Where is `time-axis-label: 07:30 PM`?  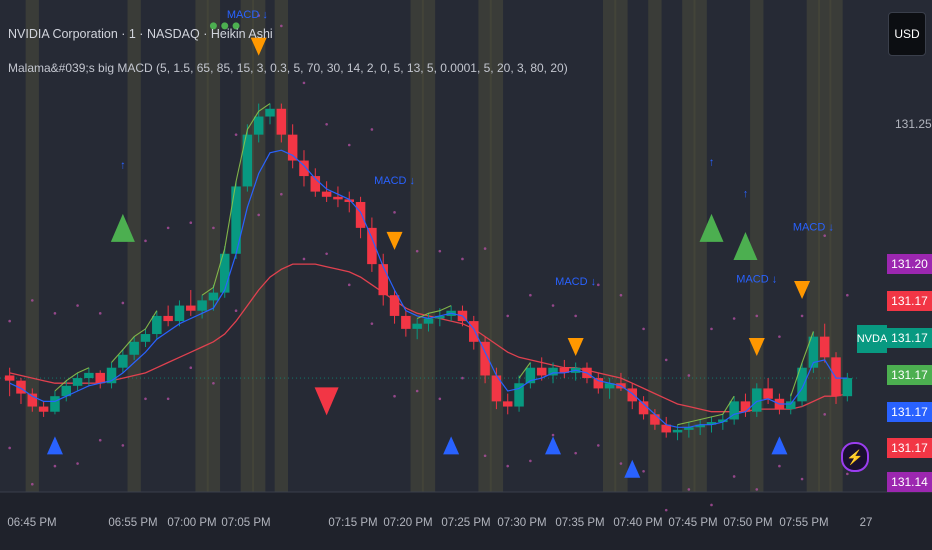 time-axis-label: 07:30 PM is located at coordinates (521, 523).